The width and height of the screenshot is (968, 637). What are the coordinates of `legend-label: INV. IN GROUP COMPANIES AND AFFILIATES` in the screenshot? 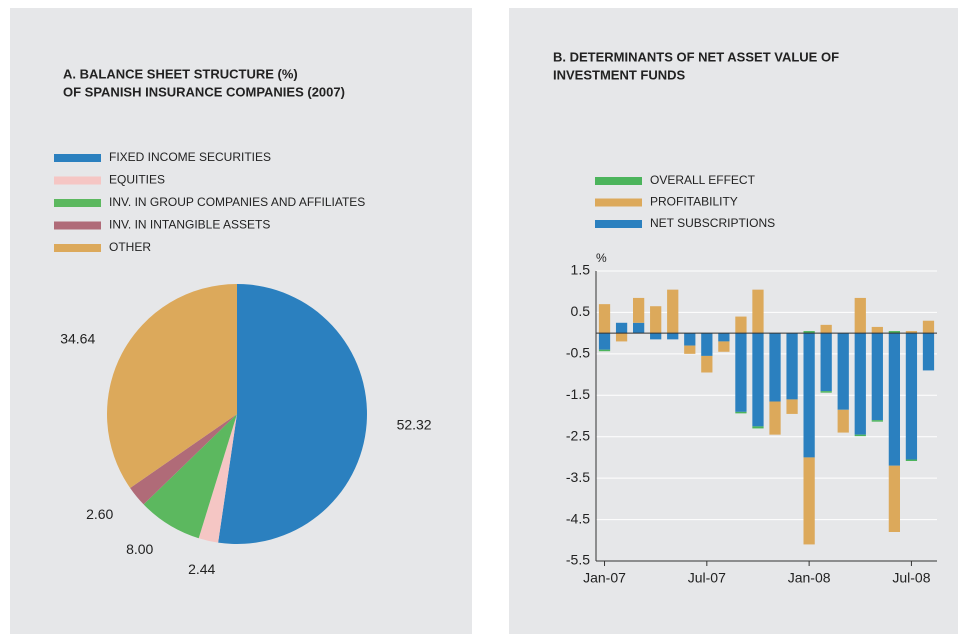 It's located at (237, 202).